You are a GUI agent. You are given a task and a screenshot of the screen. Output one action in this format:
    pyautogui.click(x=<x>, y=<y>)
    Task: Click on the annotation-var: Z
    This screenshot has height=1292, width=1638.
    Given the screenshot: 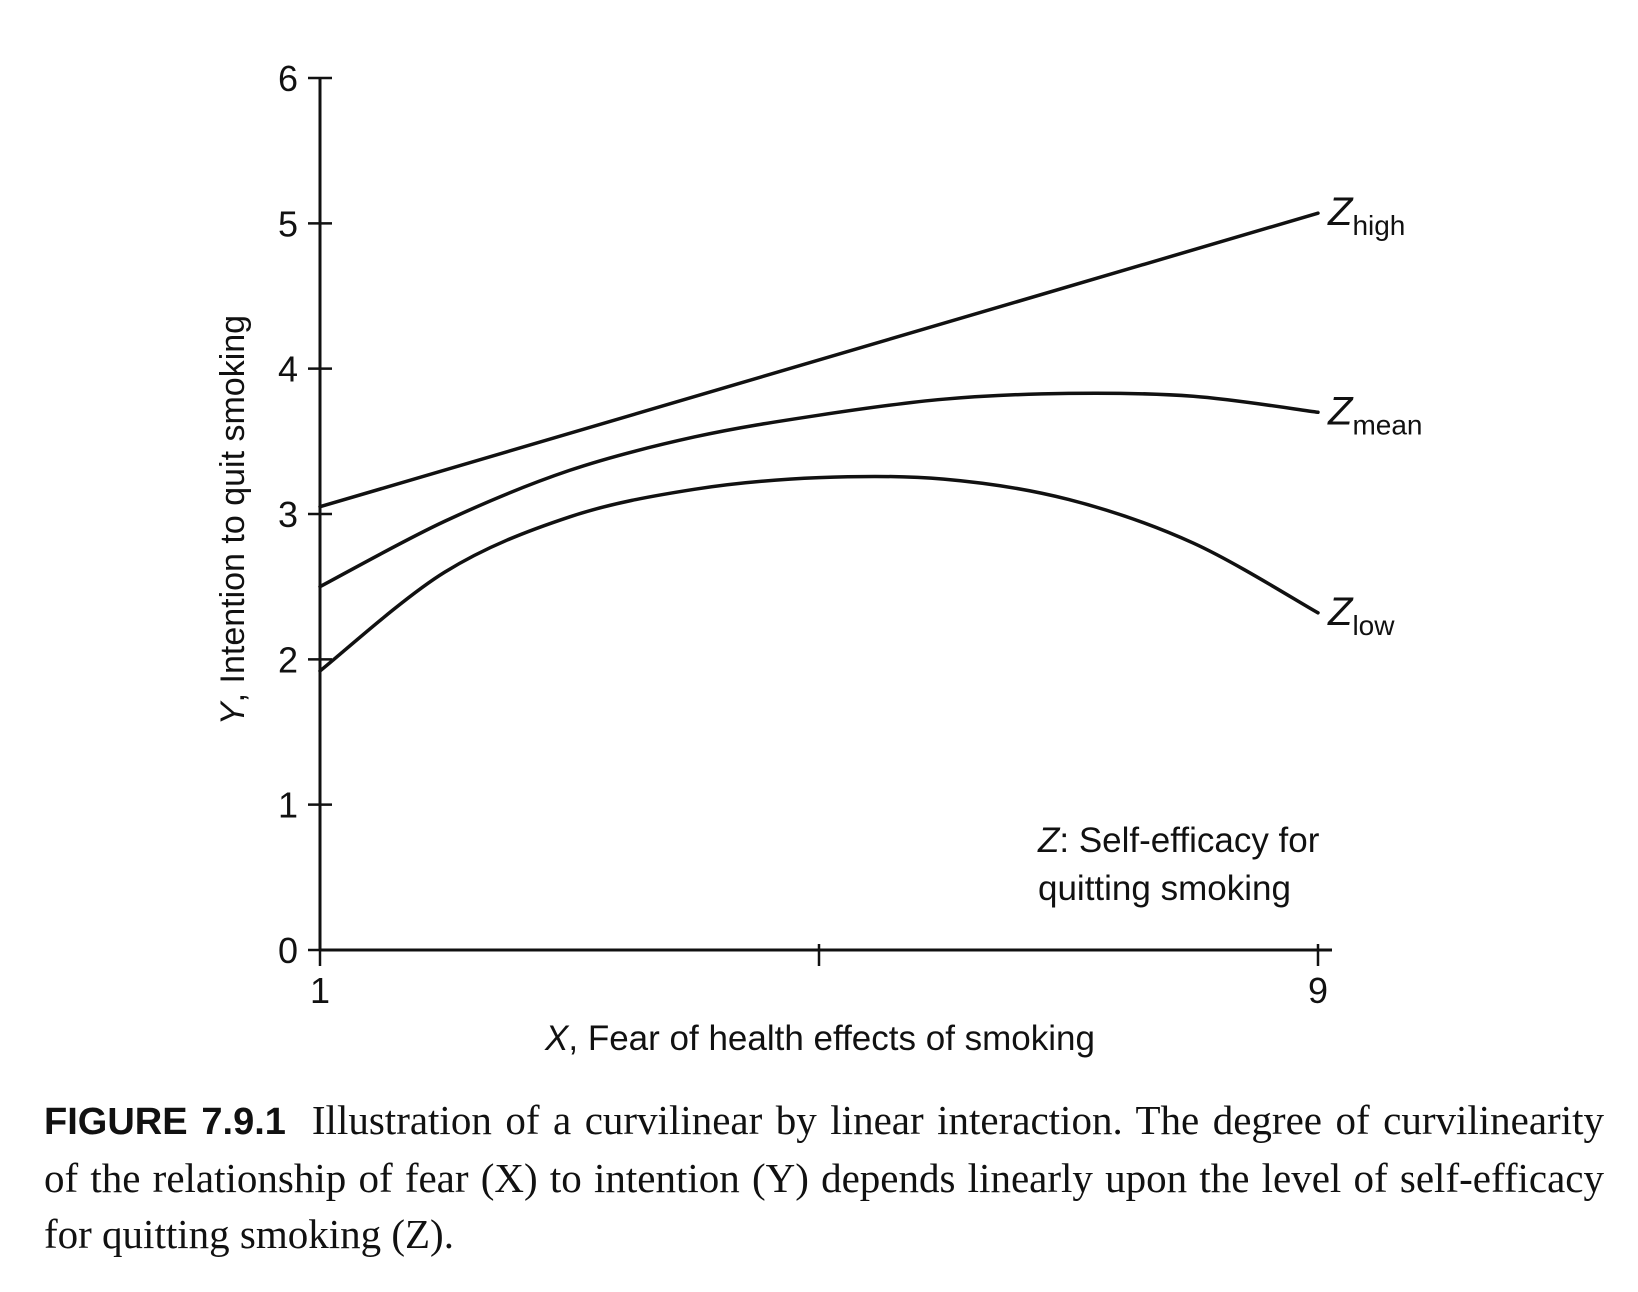 What is the action you would take?
    pyautogui.click(x=1049, y=840)
    